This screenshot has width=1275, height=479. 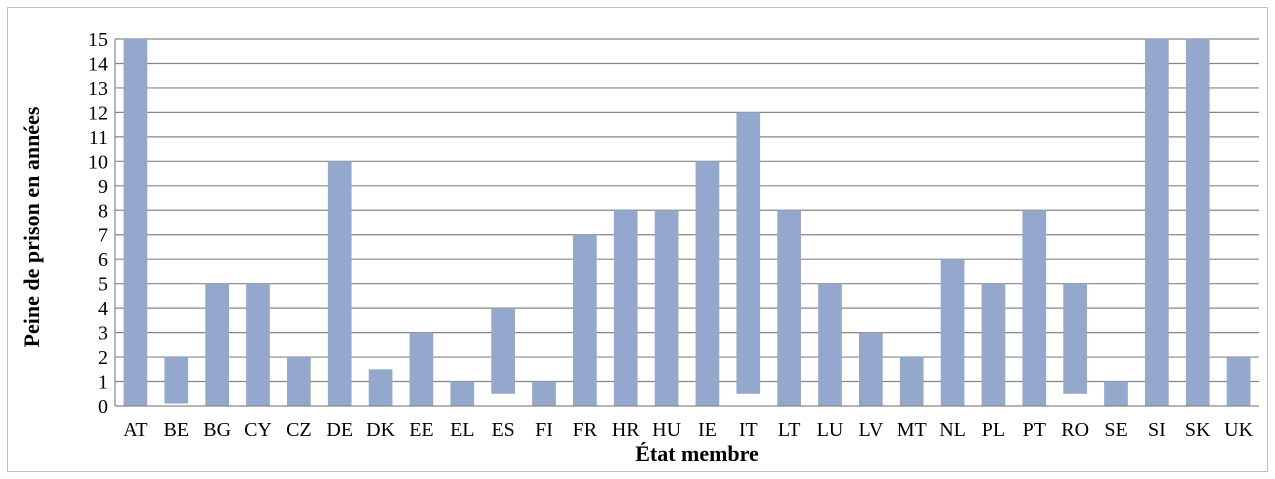 I want to click on bar-si, so click(x=1157, y=222).